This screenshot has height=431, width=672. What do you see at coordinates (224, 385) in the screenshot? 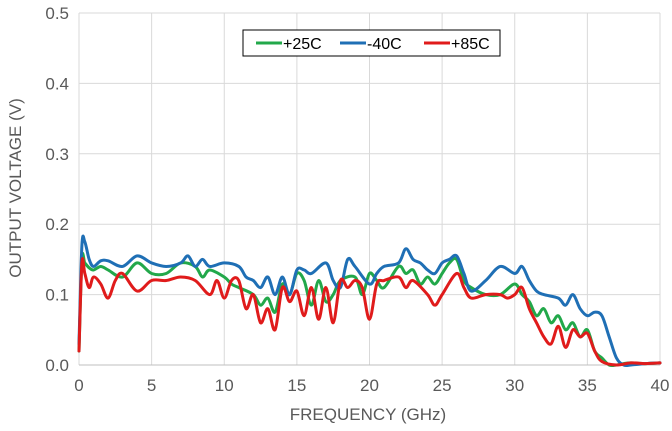
I see `x-tick-label: 10` at bounding box center [224, 385].